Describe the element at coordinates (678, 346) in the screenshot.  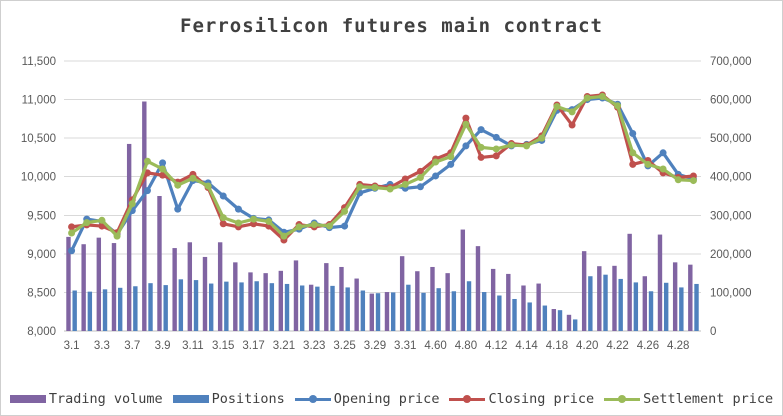
I see `svg-text: 4.28` at that location.